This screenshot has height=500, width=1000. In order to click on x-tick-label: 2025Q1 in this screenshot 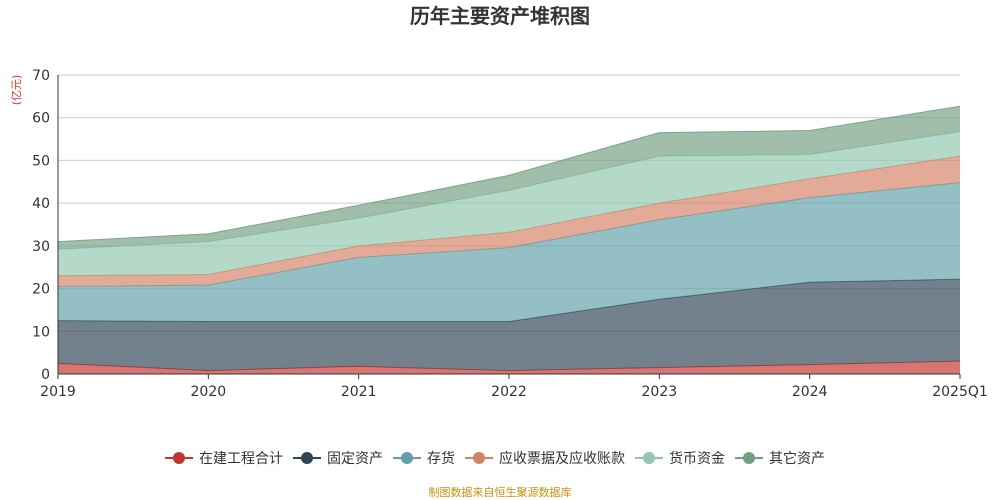, I will do `click(960, 392)`.